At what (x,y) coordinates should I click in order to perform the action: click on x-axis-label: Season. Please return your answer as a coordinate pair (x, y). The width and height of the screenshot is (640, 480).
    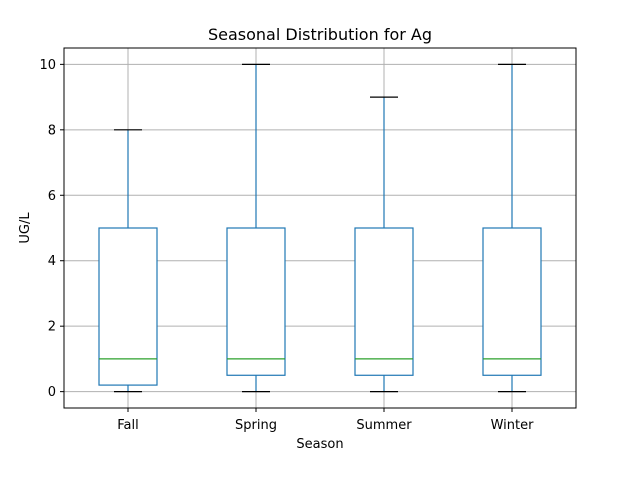
    Looking at the image, I should click on (319, 444).